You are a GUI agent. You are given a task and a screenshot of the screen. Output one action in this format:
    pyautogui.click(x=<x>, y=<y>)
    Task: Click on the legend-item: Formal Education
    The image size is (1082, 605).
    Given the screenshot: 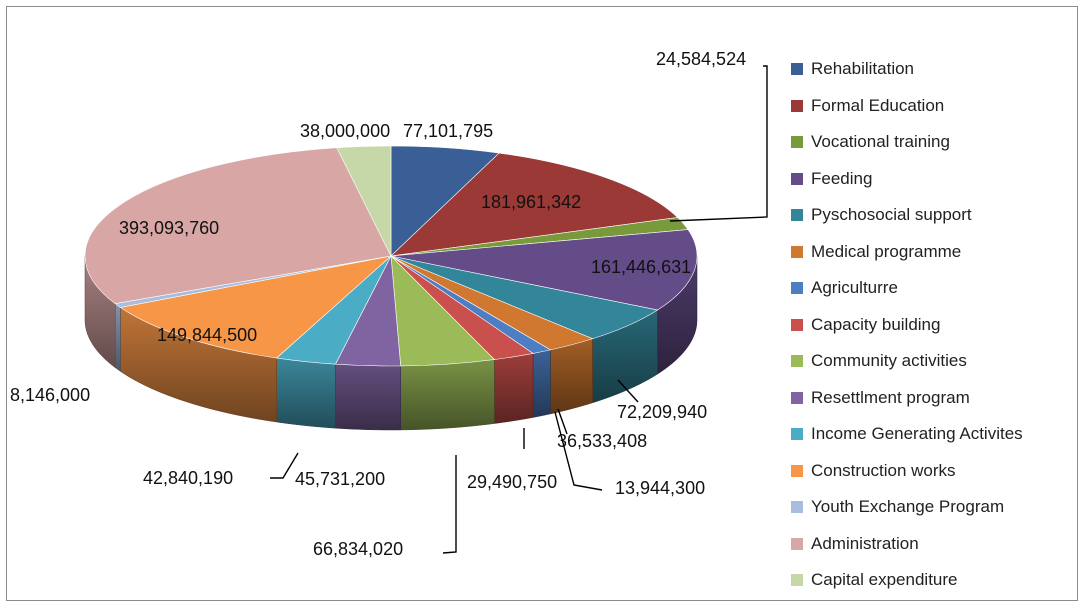 What is the action you would take?
    pyautogui.click(x=936, y=106)
    